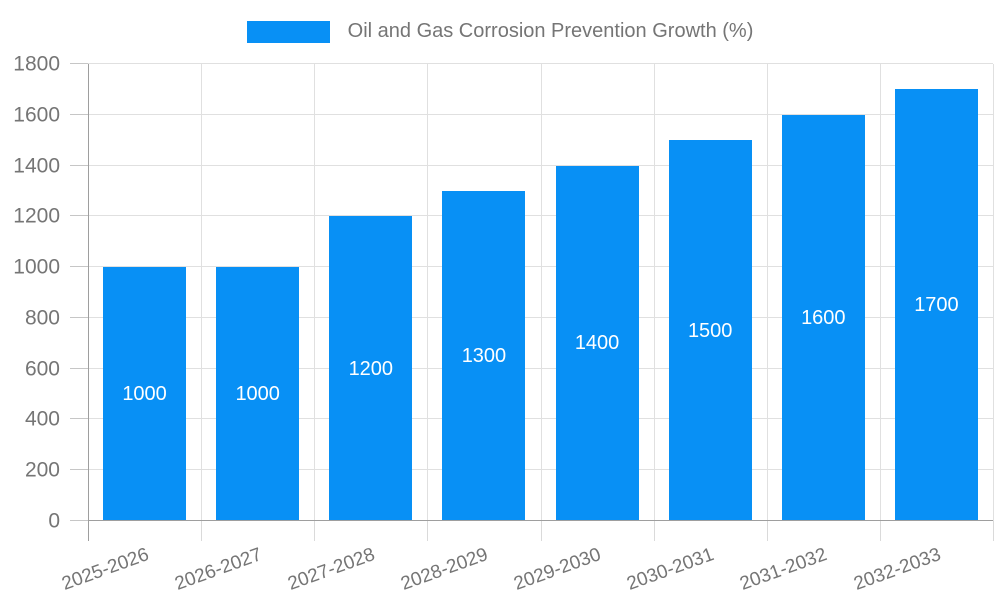 This screenshot has height=600, width=1000. What do you see at coordinates (540, 63) in the screenshot?
I see `y-gridline` at bounding box center [540, 63].